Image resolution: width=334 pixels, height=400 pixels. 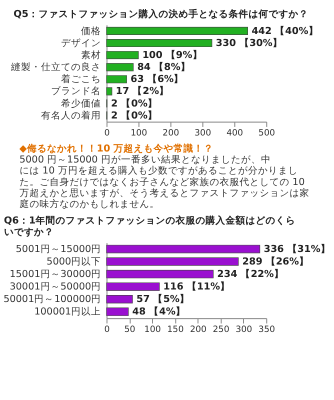 What do you see at coordinates (150, 226) in the screenshot?
I see `chart-title: Q6：1年間のファストファッションの衣服の購入金額はどのくらいですか？` at bounding box center [150, 226].